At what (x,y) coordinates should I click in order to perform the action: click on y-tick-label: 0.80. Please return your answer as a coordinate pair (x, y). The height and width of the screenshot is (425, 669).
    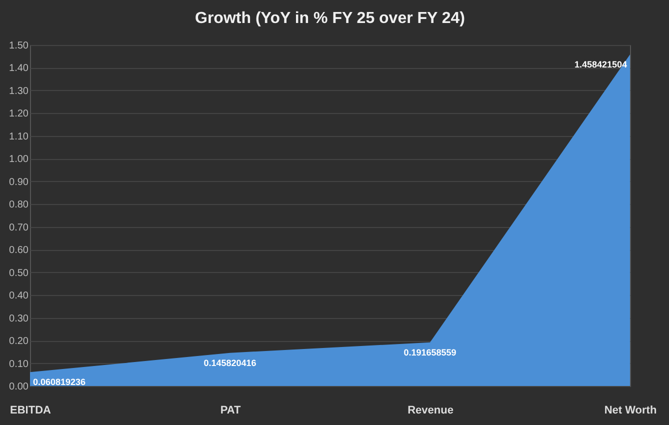
    Looking at the image, I should click on (19, 205).